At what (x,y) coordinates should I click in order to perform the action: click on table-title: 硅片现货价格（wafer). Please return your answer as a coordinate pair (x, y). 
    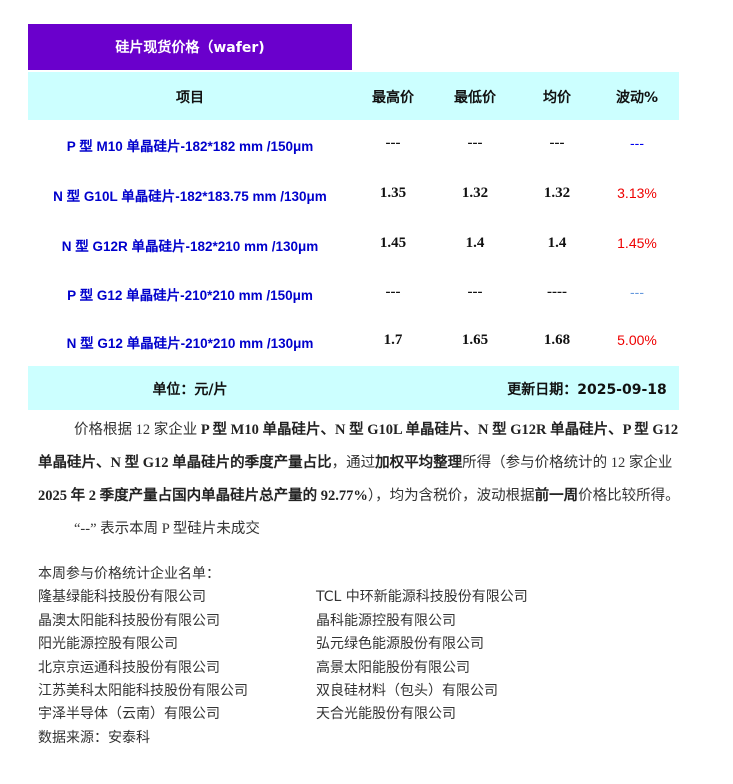
    Looking at the image, I should click on (190, 47).